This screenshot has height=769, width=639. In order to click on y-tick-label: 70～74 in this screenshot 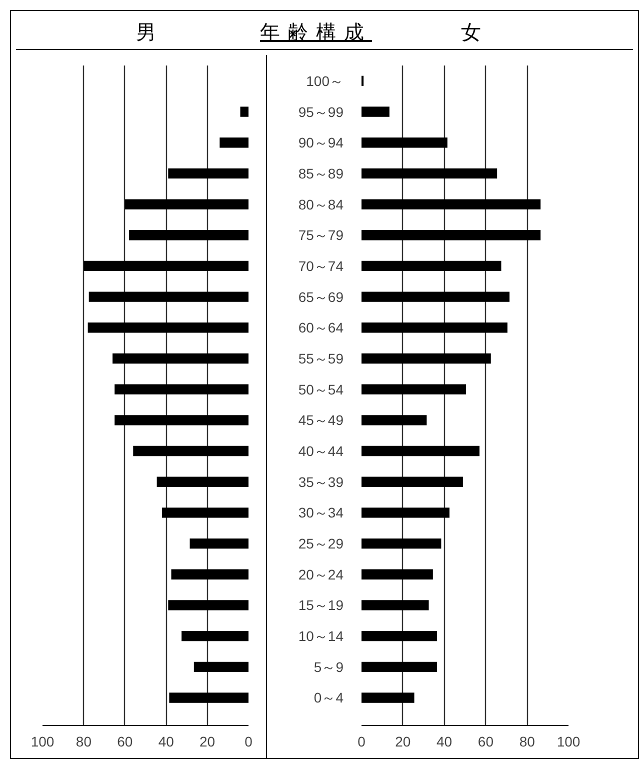, I will do `click(321, 266)`.